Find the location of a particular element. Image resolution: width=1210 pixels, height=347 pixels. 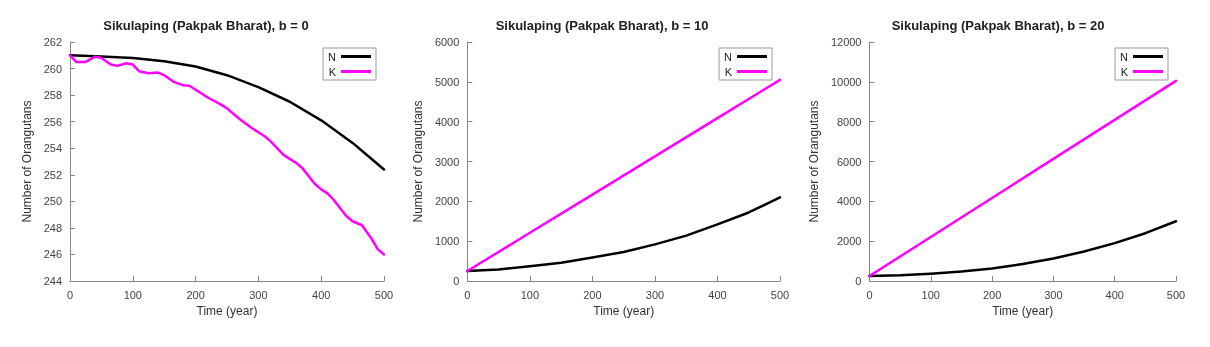

y-tick-label: 10000 is located at coordinates (846, 81).